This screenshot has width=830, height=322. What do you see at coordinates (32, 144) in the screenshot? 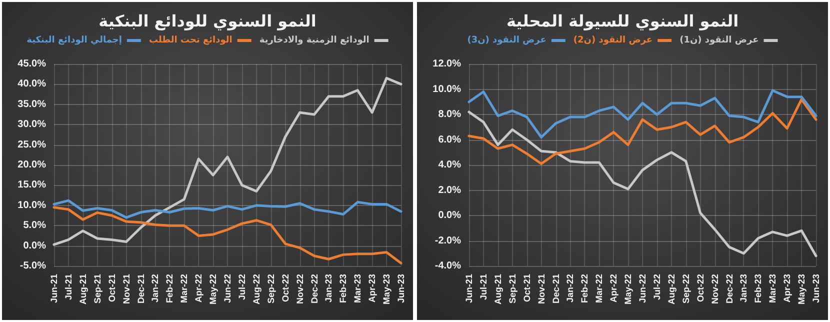
I see `y-tick-label: 25.0%` at bounding box center [32, 144].